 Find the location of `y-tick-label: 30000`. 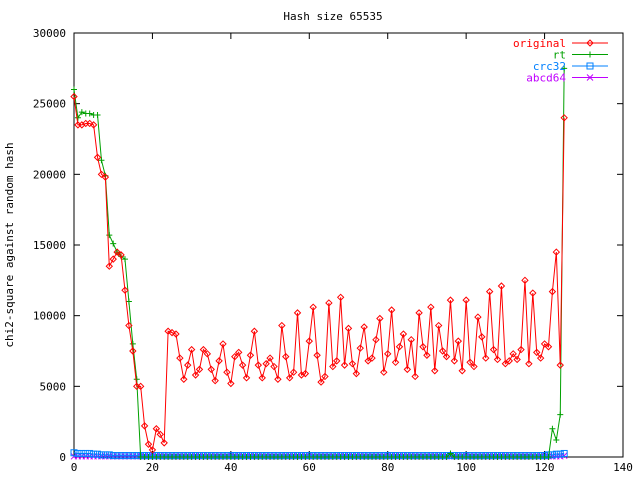

y-tick-label: 30000 is located at coordinates (49, 33).